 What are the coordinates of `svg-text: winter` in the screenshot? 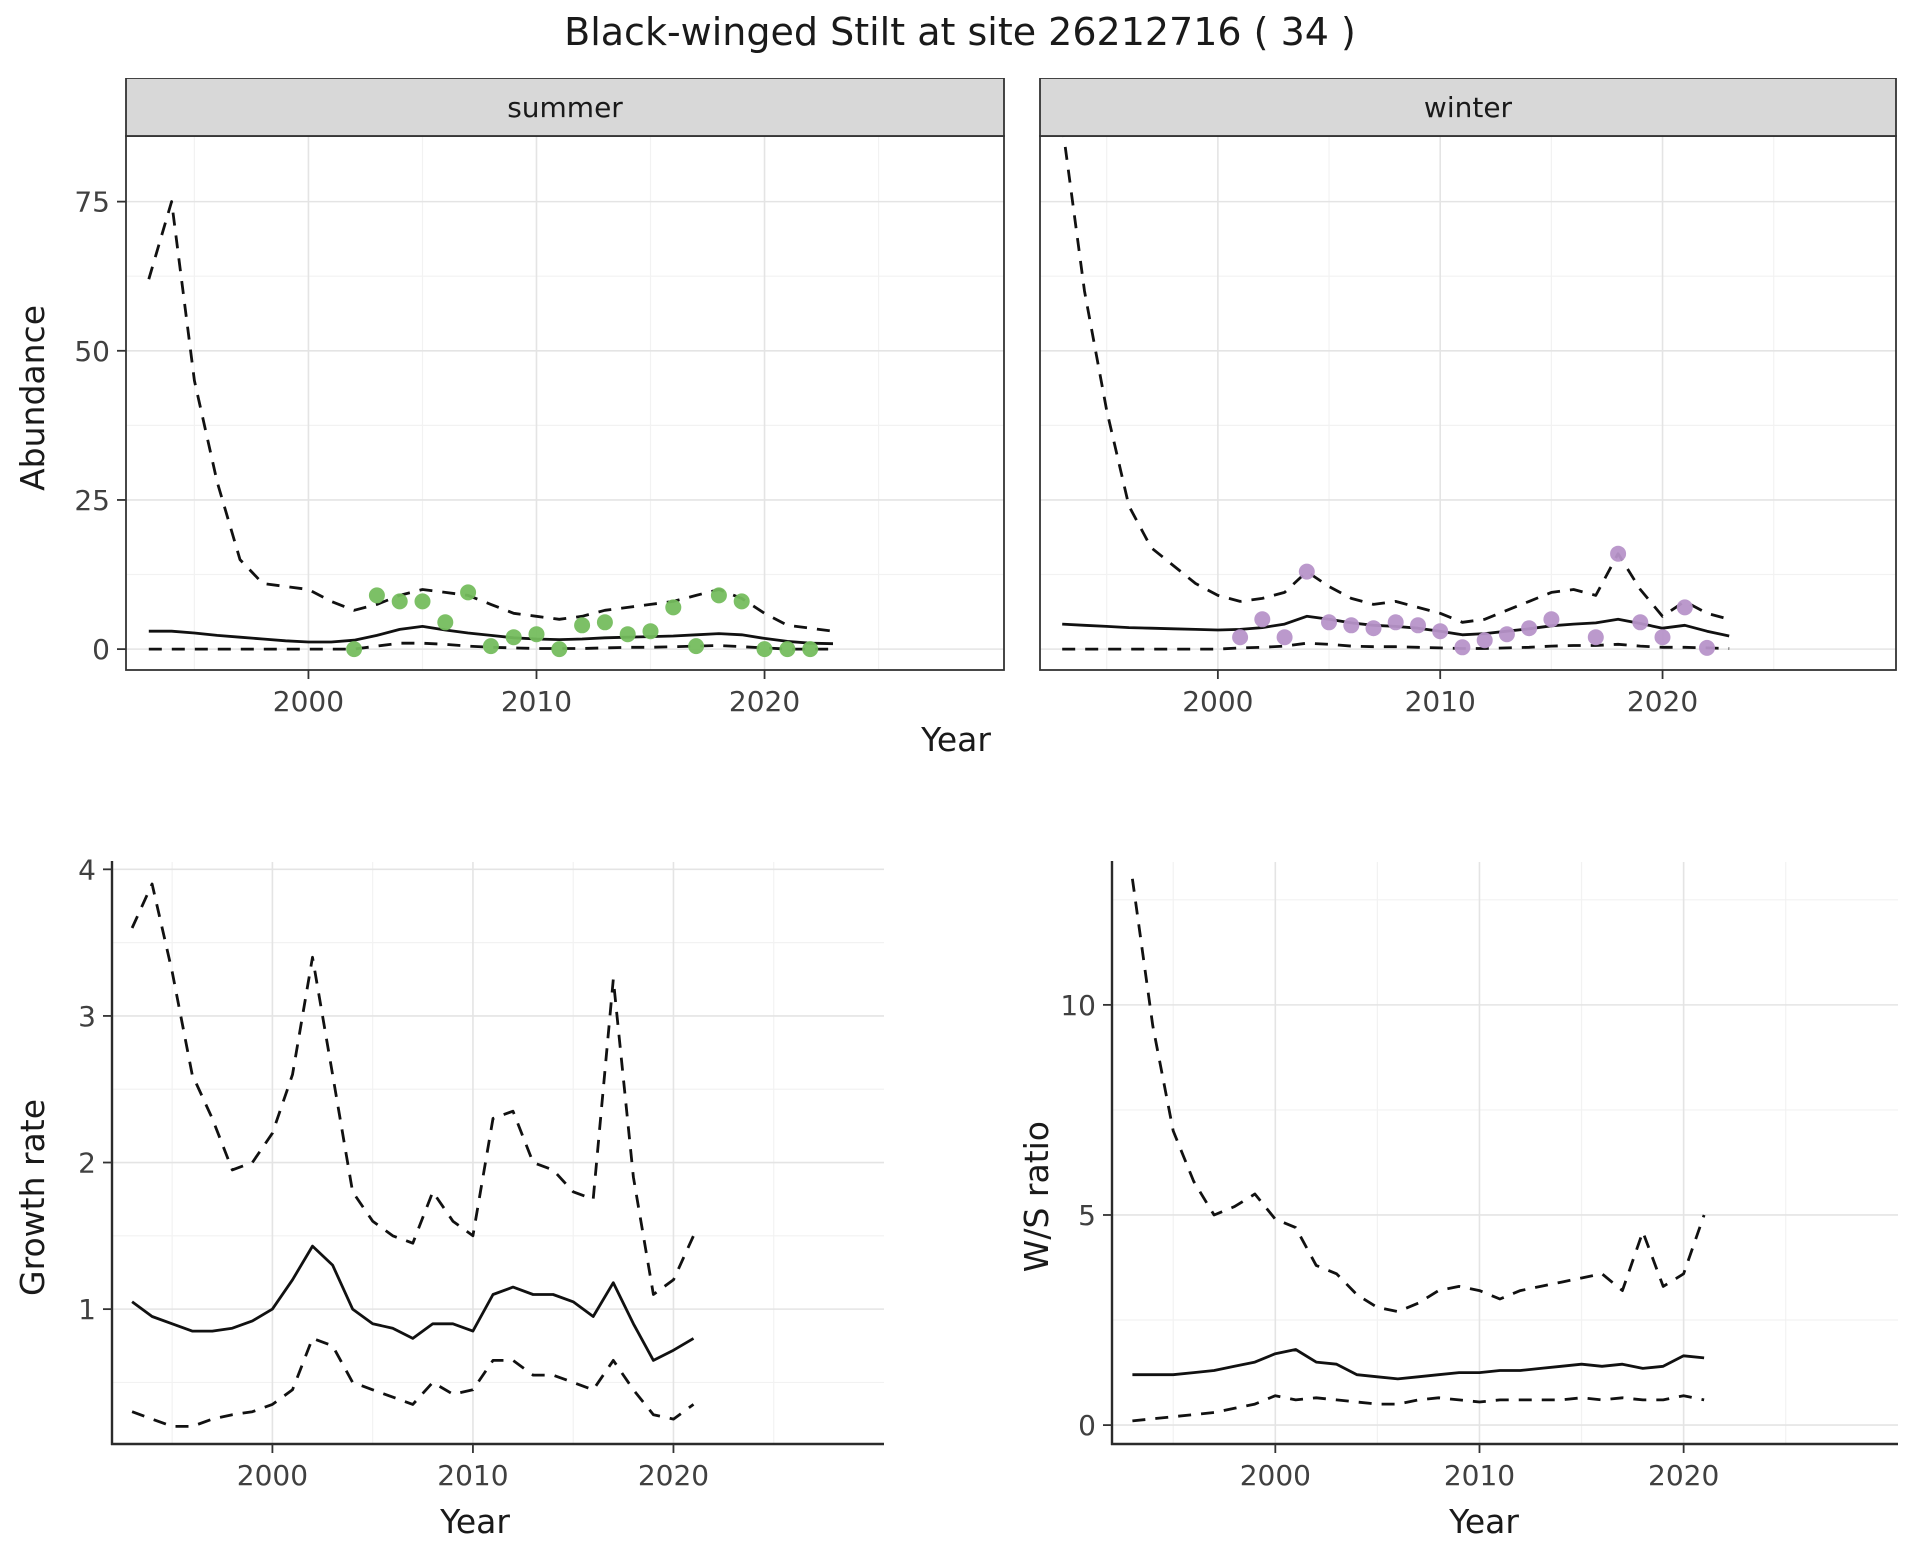 It's located at (1468, 107).